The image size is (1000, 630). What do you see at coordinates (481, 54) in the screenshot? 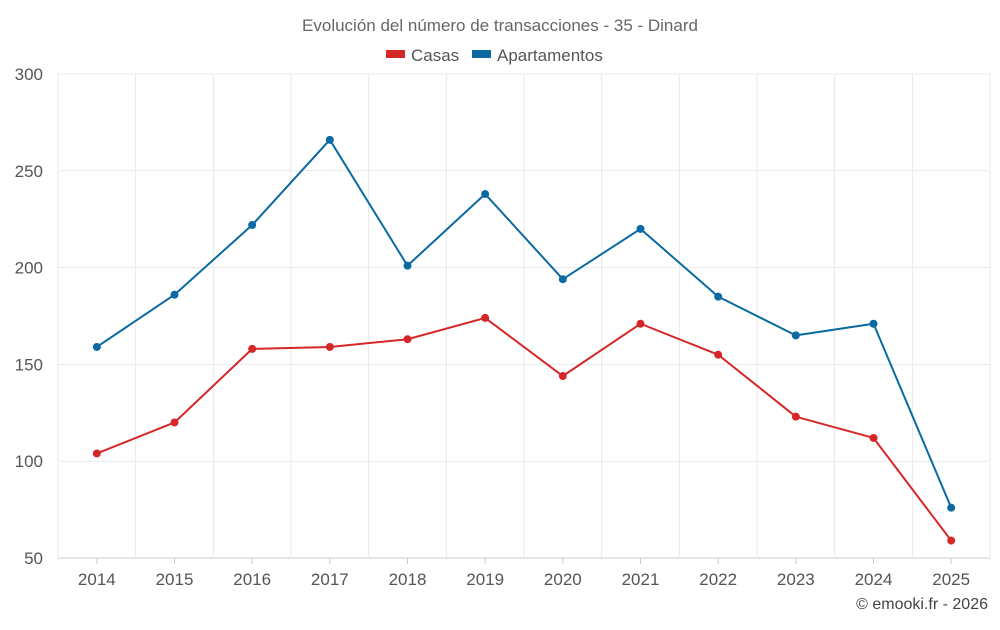
I see `legend-swatch-apartamentos` at bounding box center [481, 54].